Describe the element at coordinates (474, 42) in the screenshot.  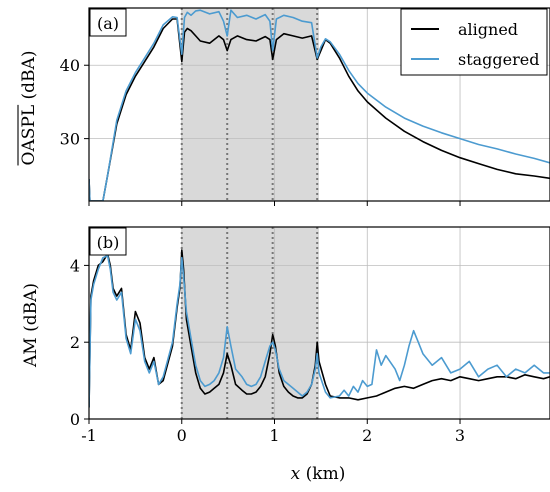
I see `legend-box` at that location.